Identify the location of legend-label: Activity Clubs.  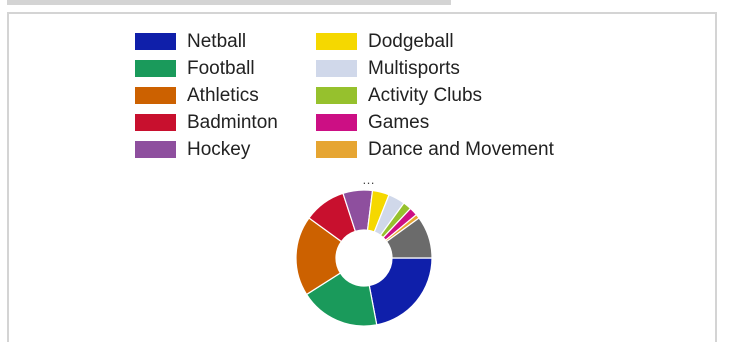
(425, 95).